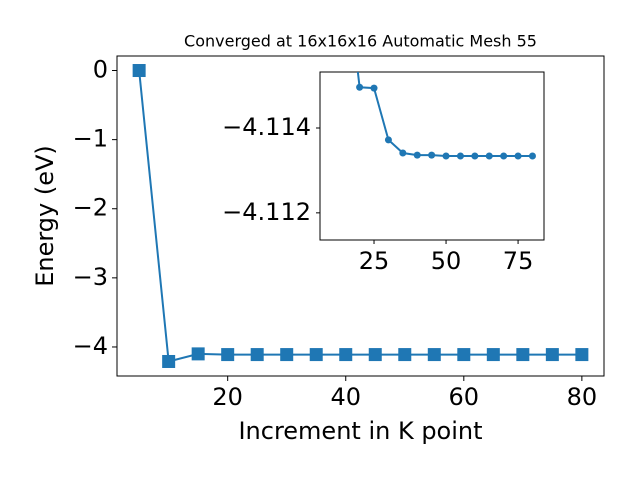  Describe the element at coordinates (464, 397) in the screenshot. I see `x-tick-label: 60` at that location.